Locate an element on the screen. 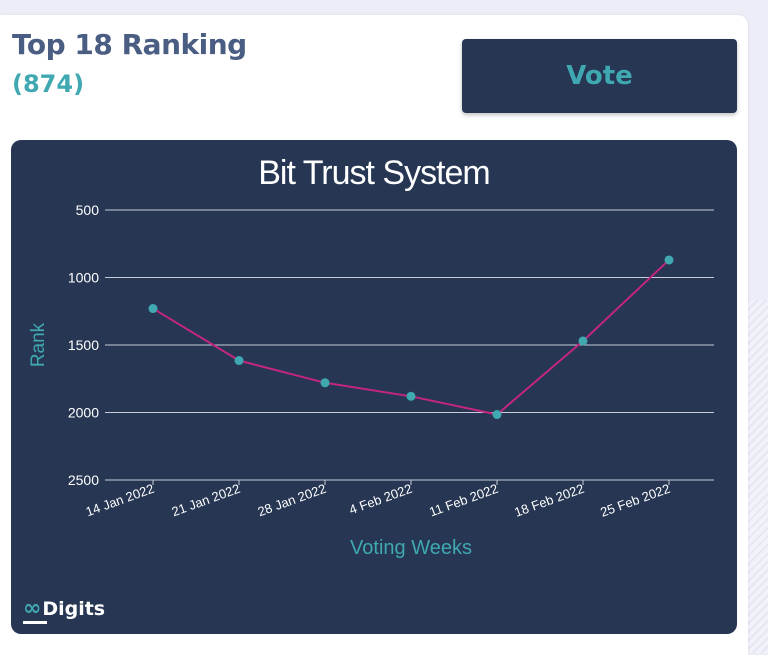 The image size is (768, 655). ranking-count: (874) is located at coordinates (48, 84).